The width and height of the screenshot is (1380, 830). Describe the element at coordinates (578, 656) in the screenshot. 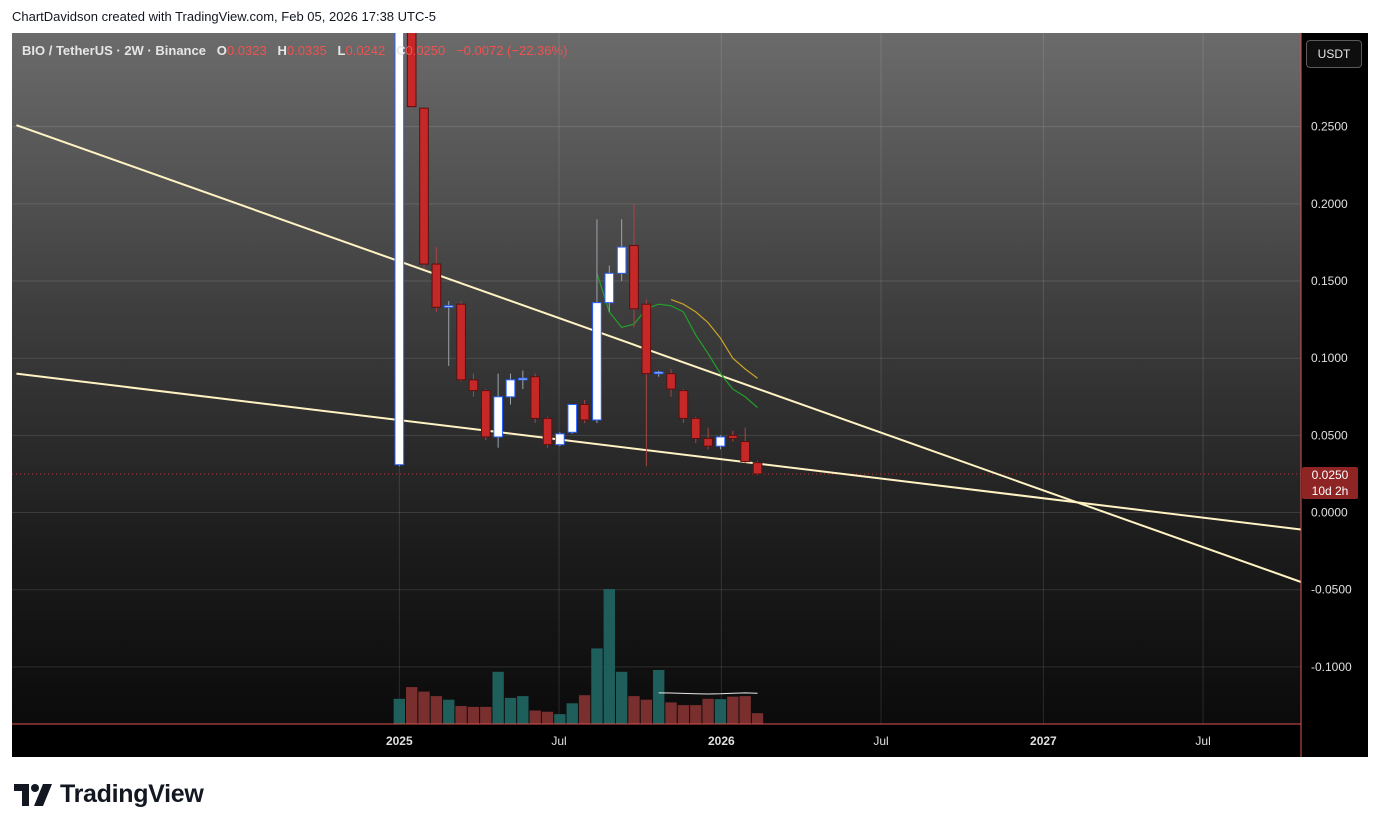

I see `volume-bars` at that location.